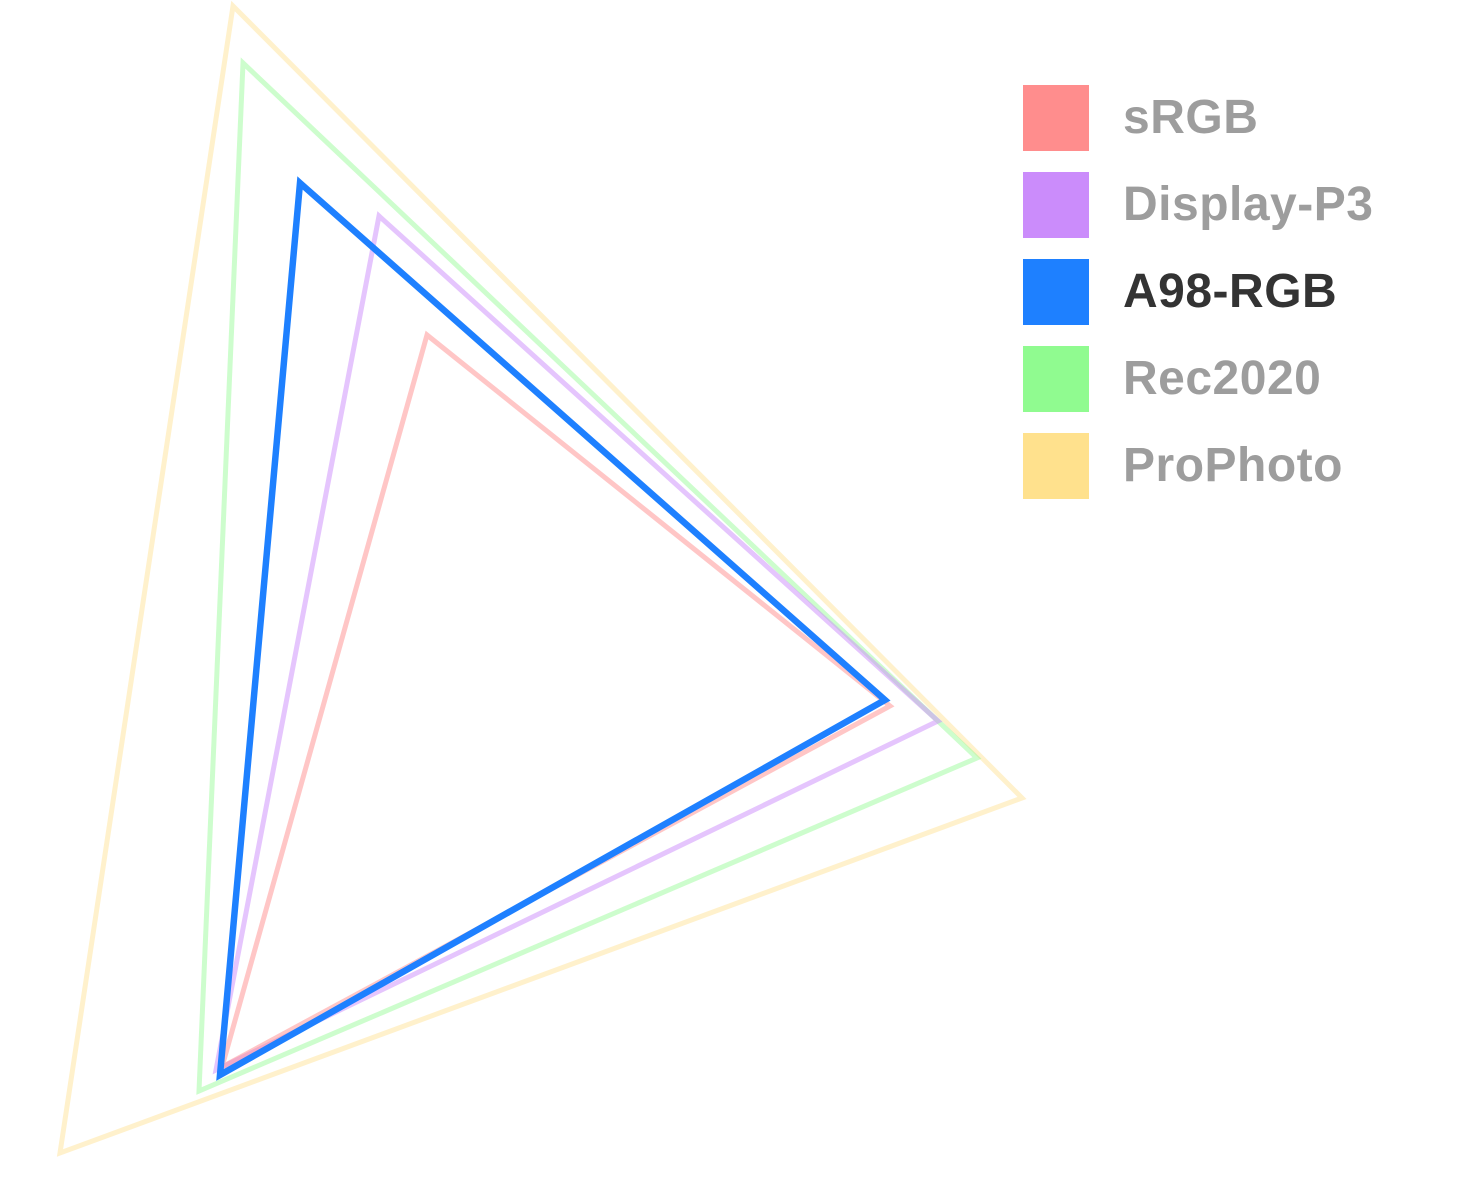 The image size is (1473, 1194). I want to click on rec2020-color-swatch, so click(1056, 379).